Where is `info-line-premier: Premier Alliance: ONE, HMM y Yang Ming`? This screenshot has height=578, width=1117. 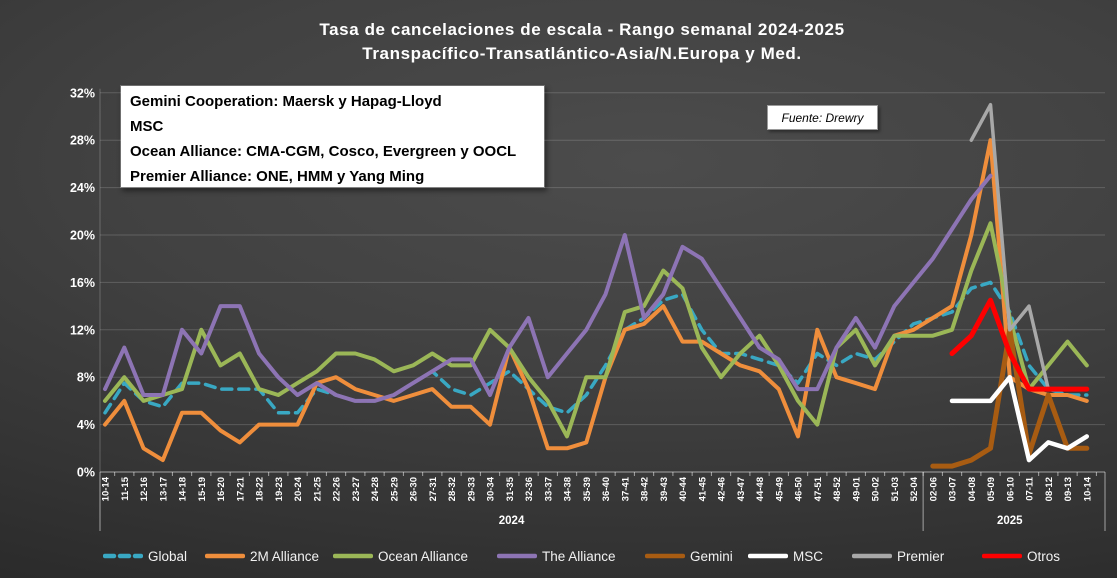
info-line-premier: Premier Alliance: ONE, HMM y Yang Ming is located at coordinates (277, 176).